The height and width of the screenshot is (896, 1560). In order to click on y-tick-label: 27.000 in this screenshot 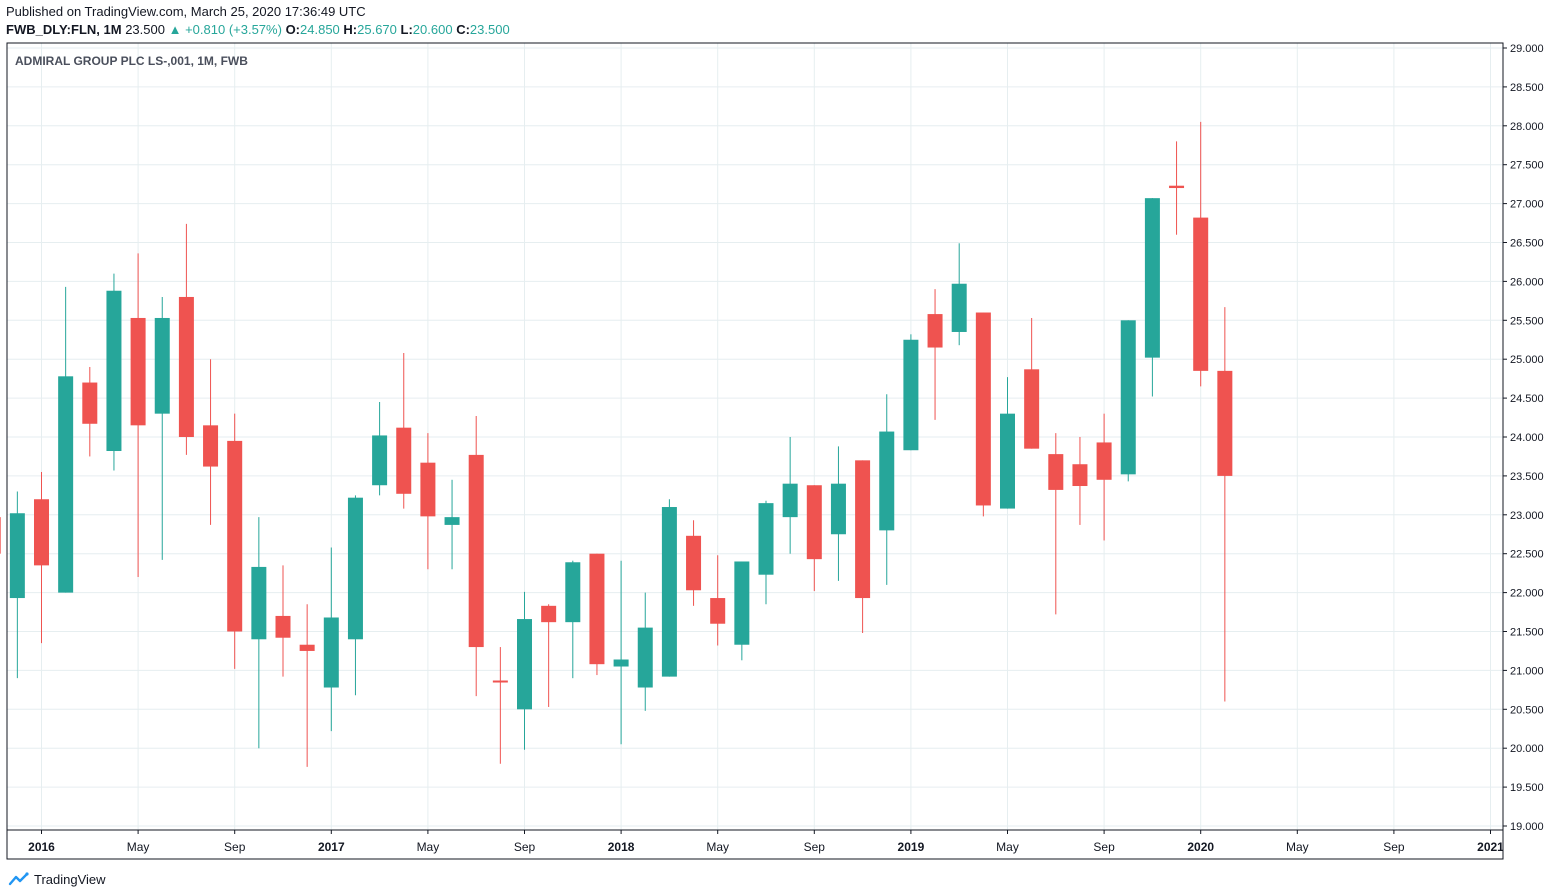, I will do `click(1527, 205)`.